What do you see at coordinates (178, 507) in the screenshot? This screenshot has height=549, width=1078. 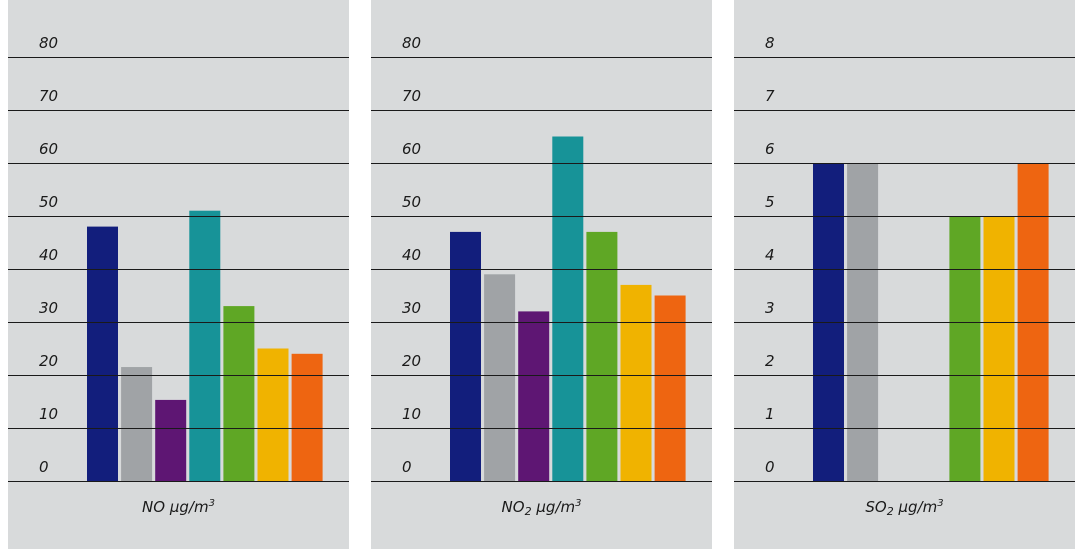 I see `x-axis-label: NO µg/m3` at bounding box center [178, 507].